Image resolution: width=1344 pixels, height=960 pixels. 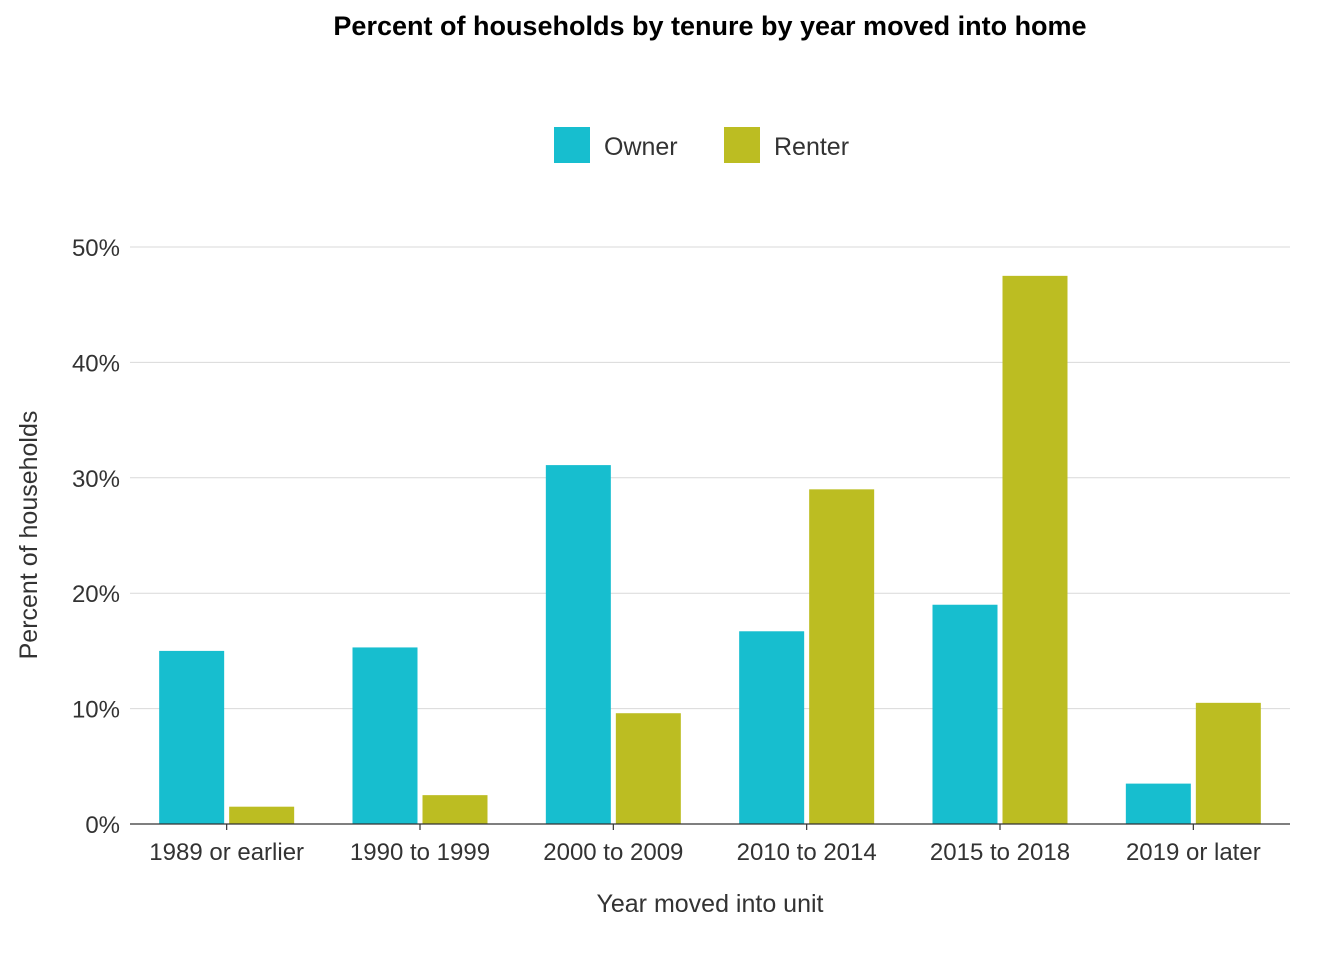 I want to click on bar-owner-2010-to-2014, so click(x=772, y=727).